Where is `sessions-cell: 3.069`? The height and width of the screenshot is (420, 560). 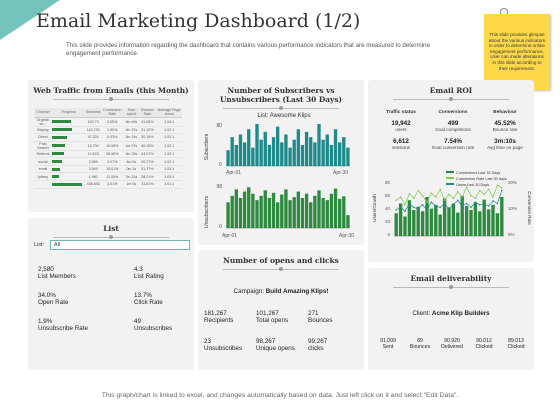
sessions-cell: 3.069 is located at coordinates (93, 161).